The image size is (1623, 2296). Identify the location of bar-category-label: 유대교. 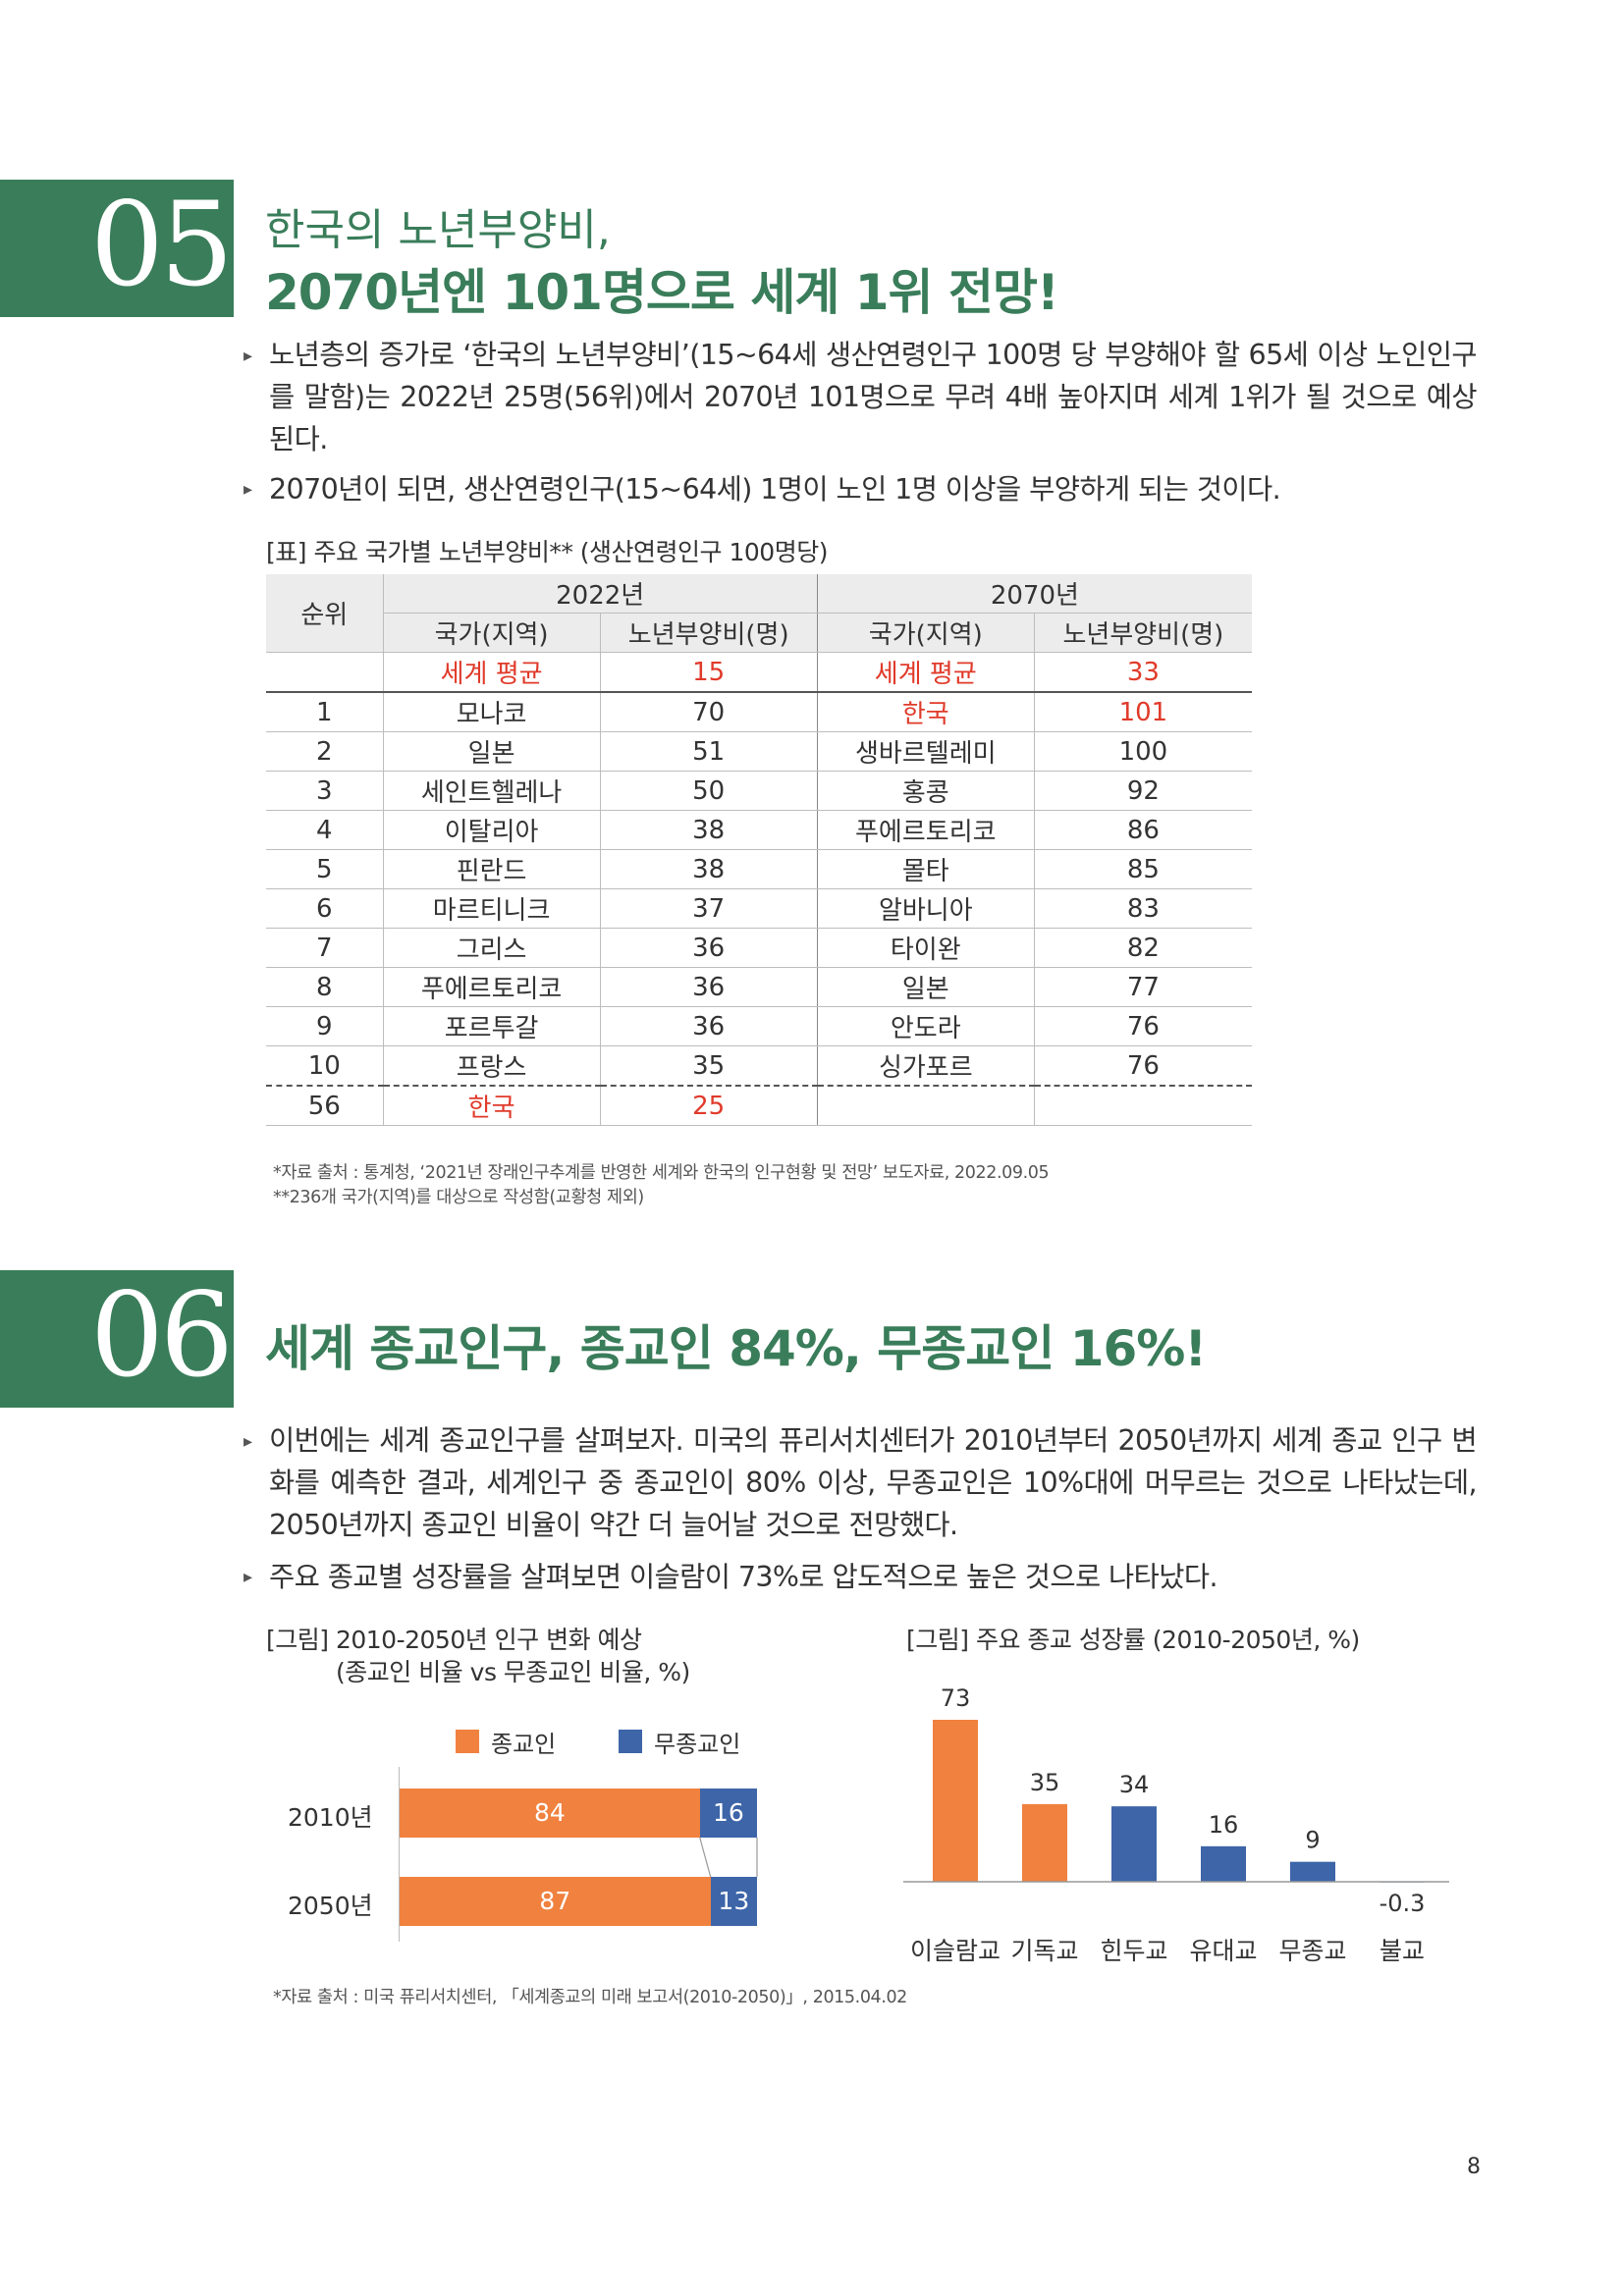
(1223, 1951).